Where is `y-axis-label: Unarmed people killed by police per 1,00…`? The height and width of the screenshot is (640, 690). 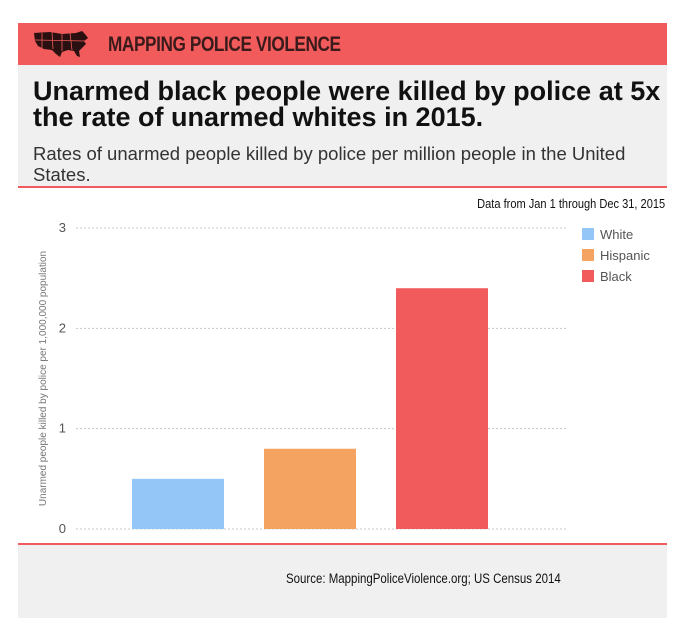 y-axis-label: Unarmed people killed by police per 1,00… is located at coordinates (43, 378).